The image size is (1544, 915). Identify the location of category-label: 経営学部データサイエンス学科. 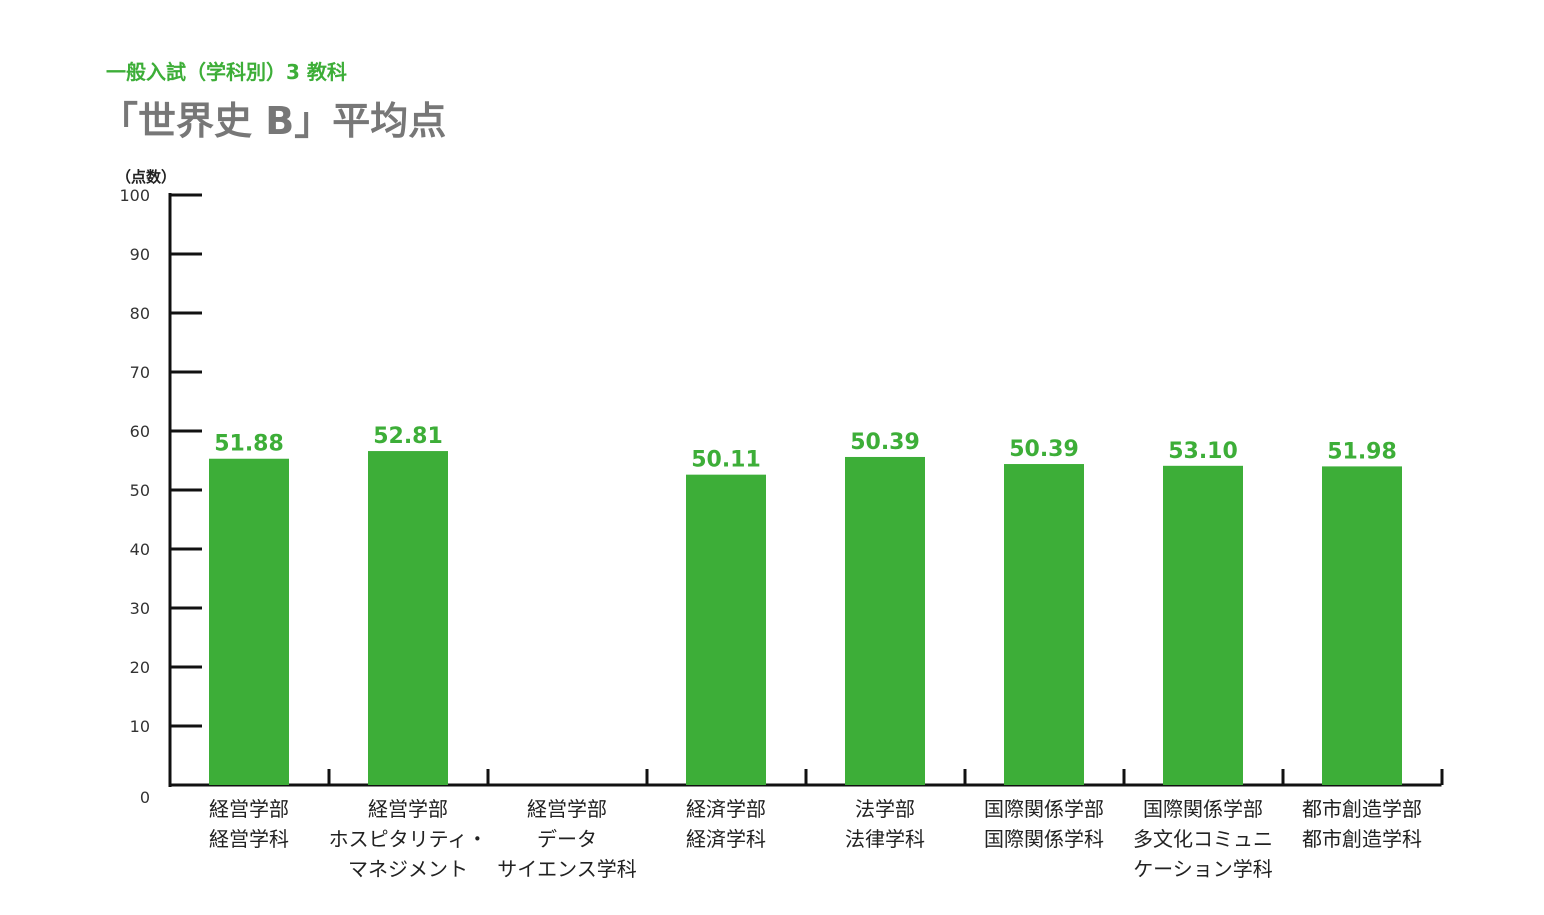
(566, 839).